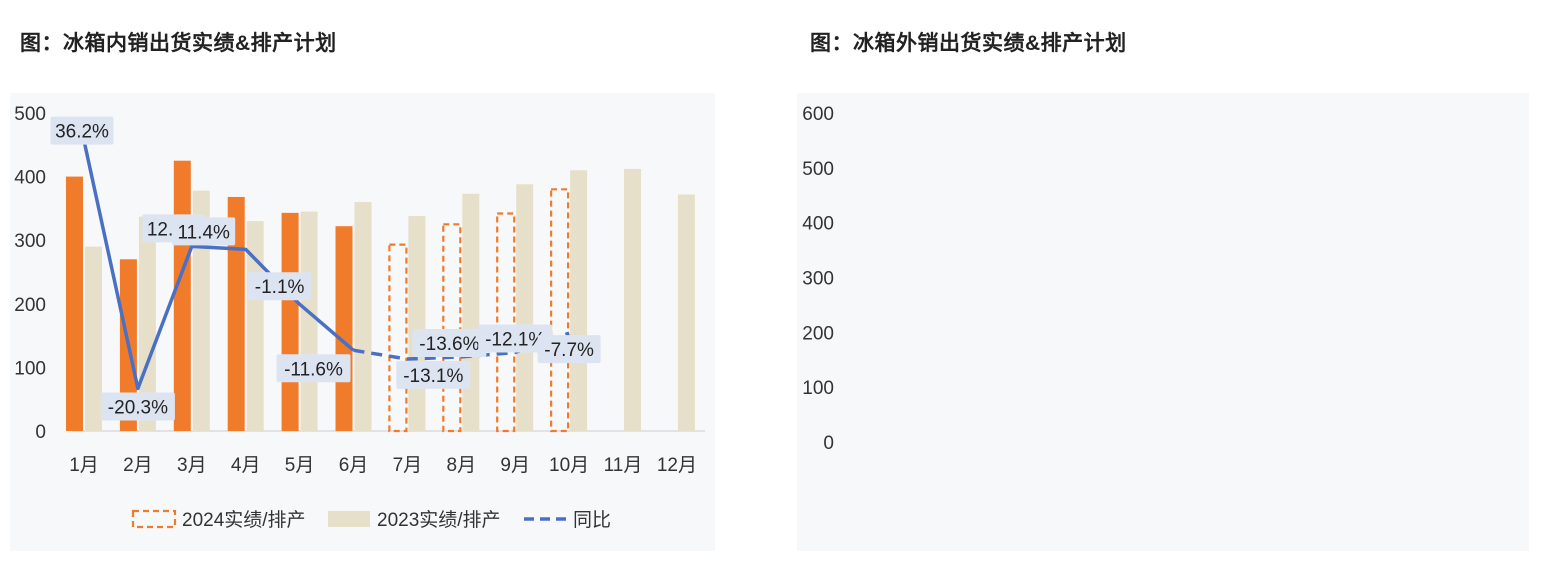 The width and height of the screenshot is (1542, 577). Describe the element at coordinates (138, 465) in the screenshot. I see `x-tick-label: 2月` at that location.